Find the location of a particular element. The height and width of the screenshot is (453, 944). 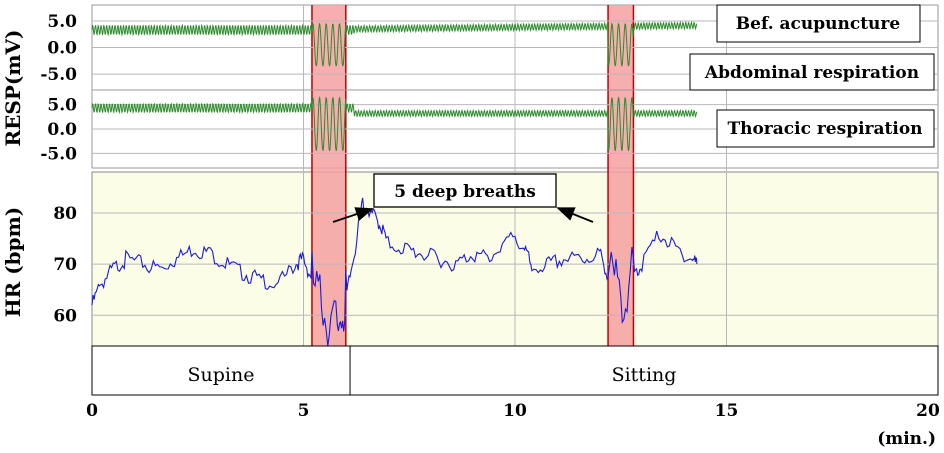

resp-trace-label-3: Thoracic respiration is located at coordinates (824, 129).